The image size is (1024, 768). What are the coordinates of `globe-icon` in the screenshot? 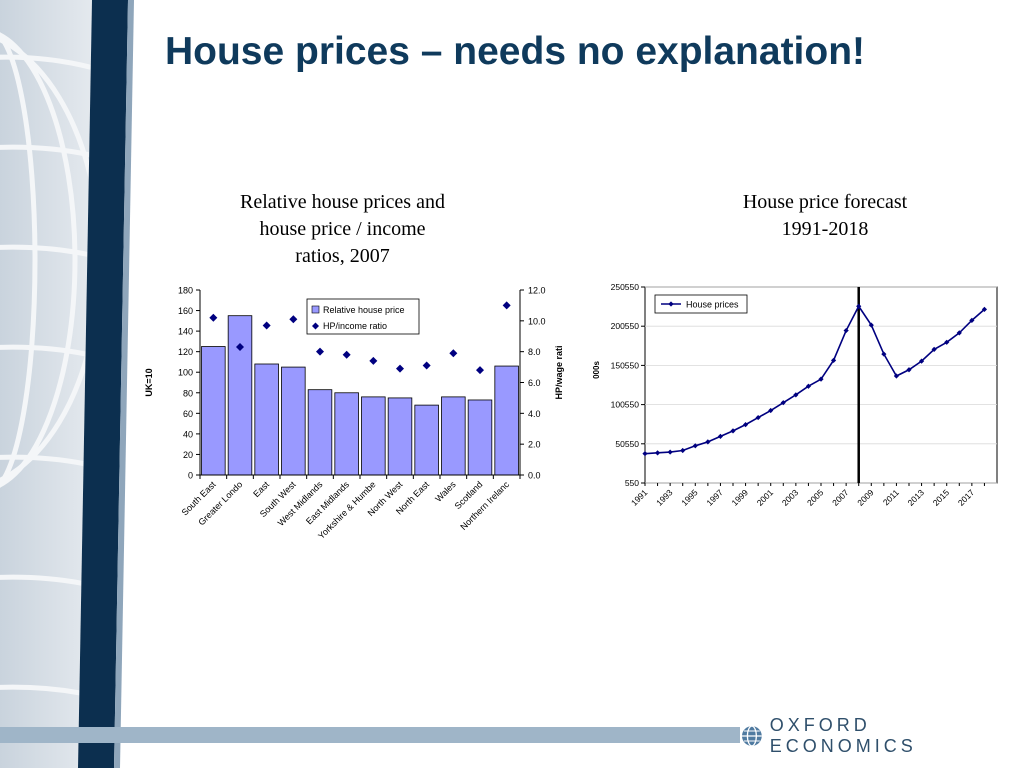 It's located at (751, 736).